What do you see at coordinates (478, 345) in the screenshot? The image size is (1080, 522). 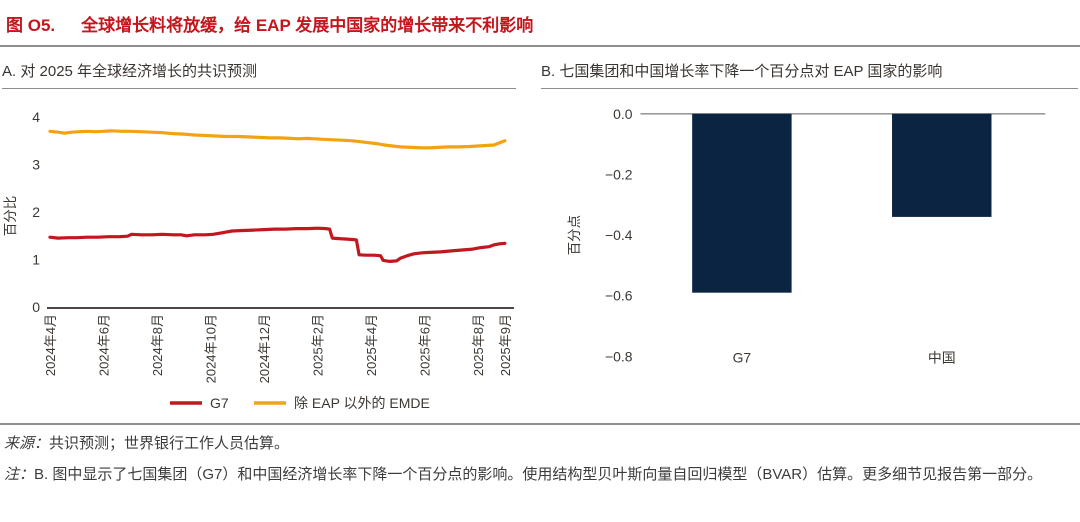 I see `svg-text: 2025年8月` at bounding box center [478, 345].